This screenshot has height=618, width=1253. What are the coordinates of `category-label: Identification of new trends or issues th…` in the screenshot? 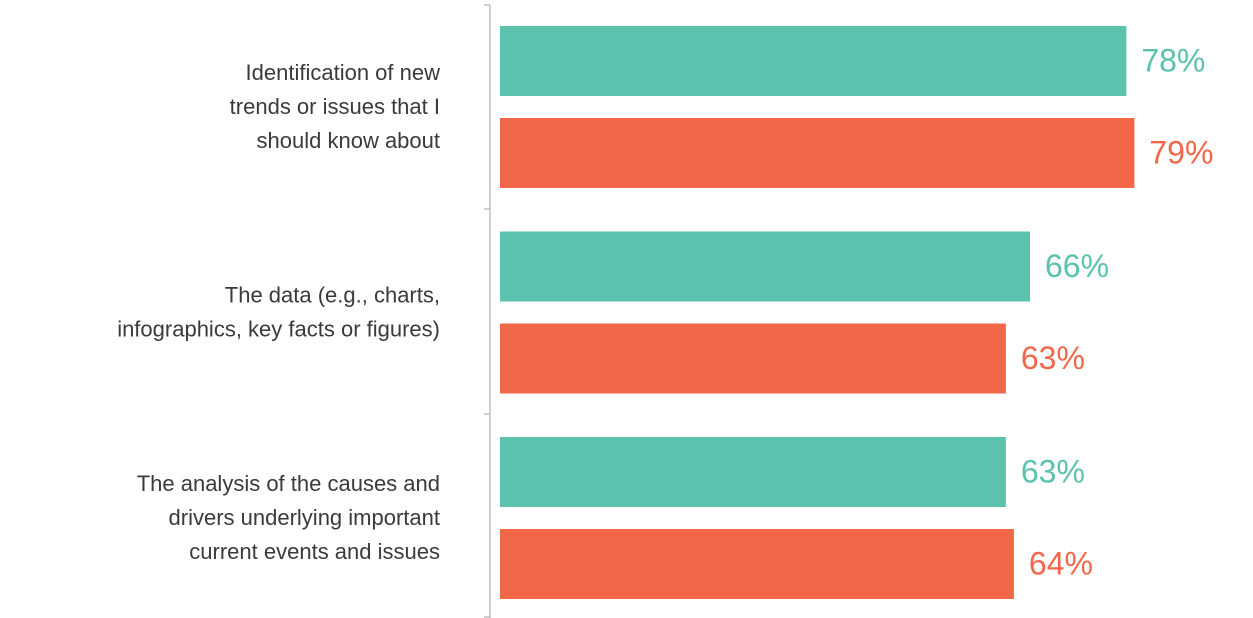 It's located at (335, 106).